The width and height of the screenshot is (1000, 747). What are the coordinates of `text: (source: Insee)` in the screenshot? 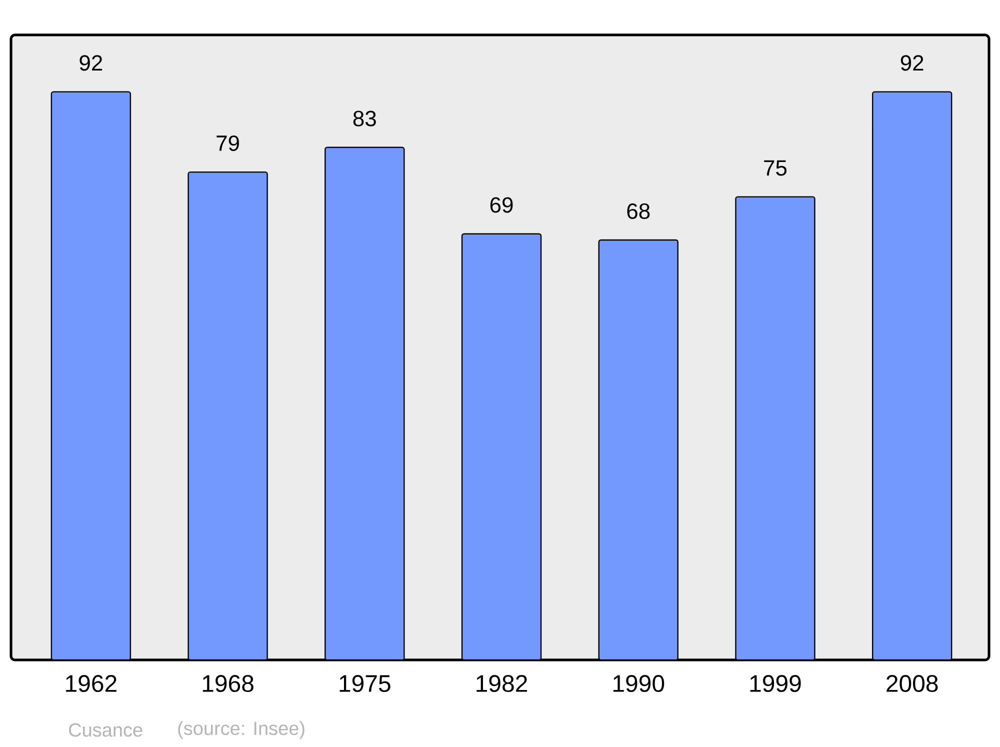 It's located at (241, 730).